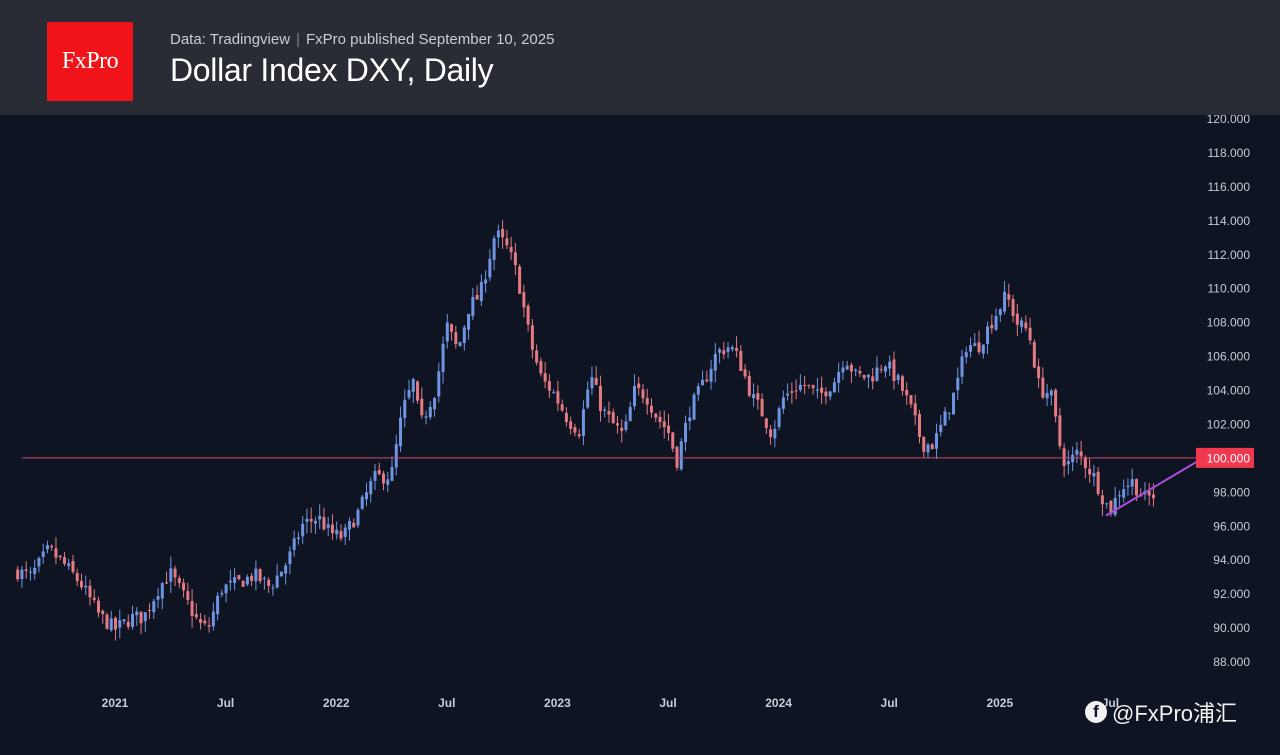  I want to click on data-source: Data: Tradingview, so click(230, 39).